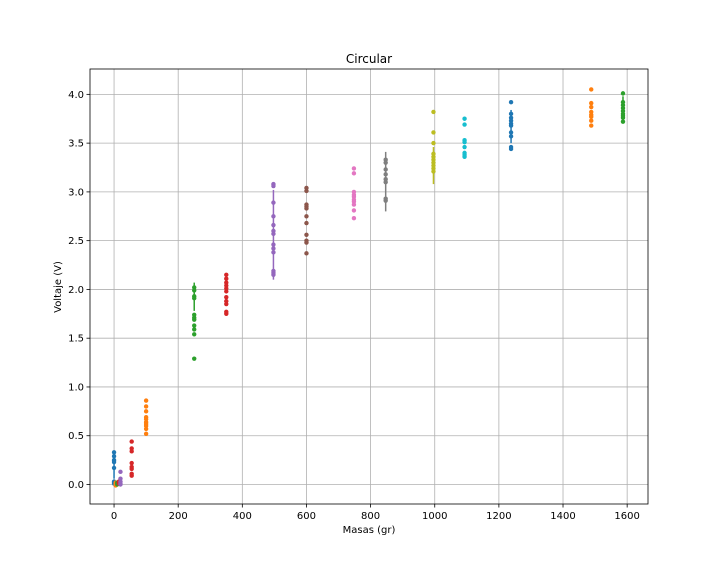 The height and width of the screenshot is (576, 720). What do you see at coordinates (76, 339) in the screenshot?
I see `y-tick-label: 1.5` at bounding box center [76, 339].